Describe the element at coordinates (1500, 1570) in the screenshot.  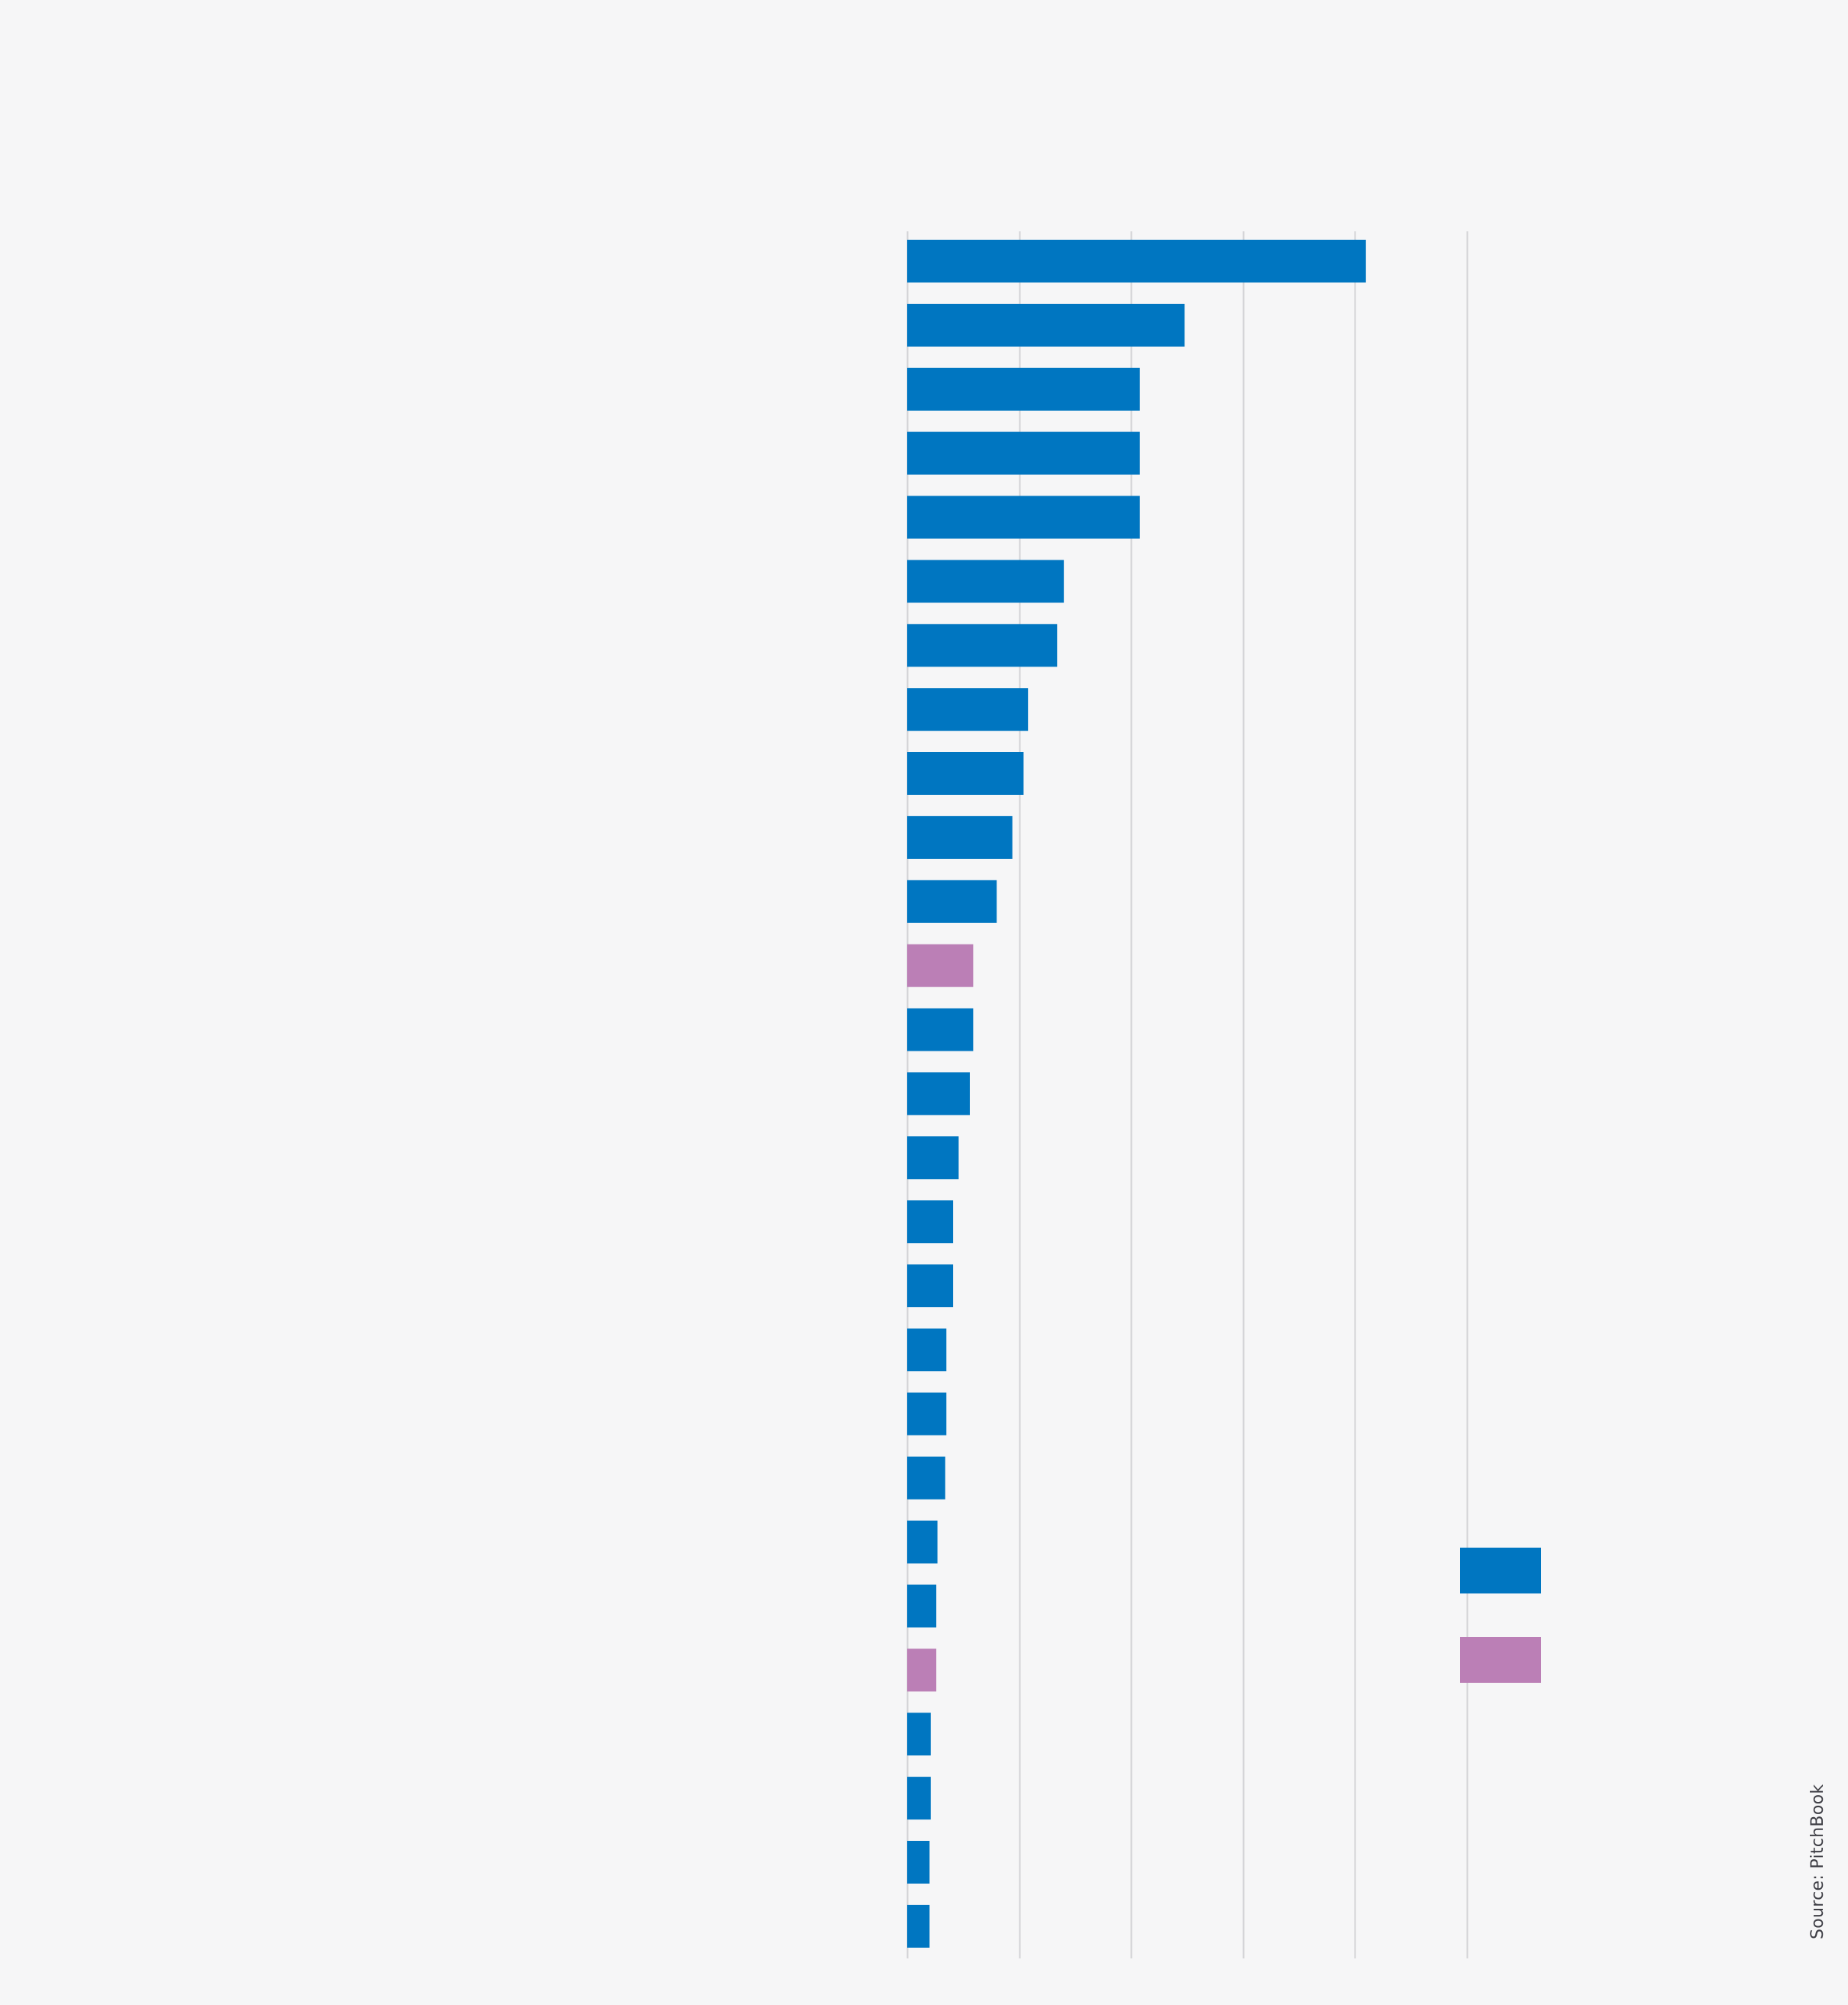
I see `legend-swatch-primary` at that location.